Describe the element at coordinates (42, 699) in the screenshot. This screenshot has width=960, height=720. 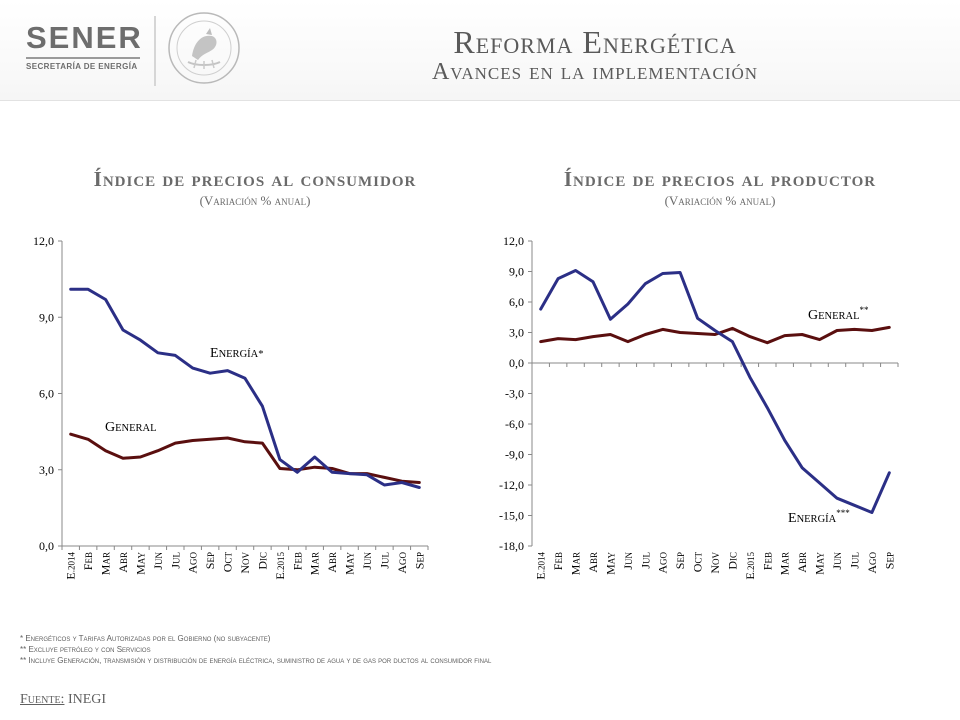
I see `source-label: Fuente:` at that location.